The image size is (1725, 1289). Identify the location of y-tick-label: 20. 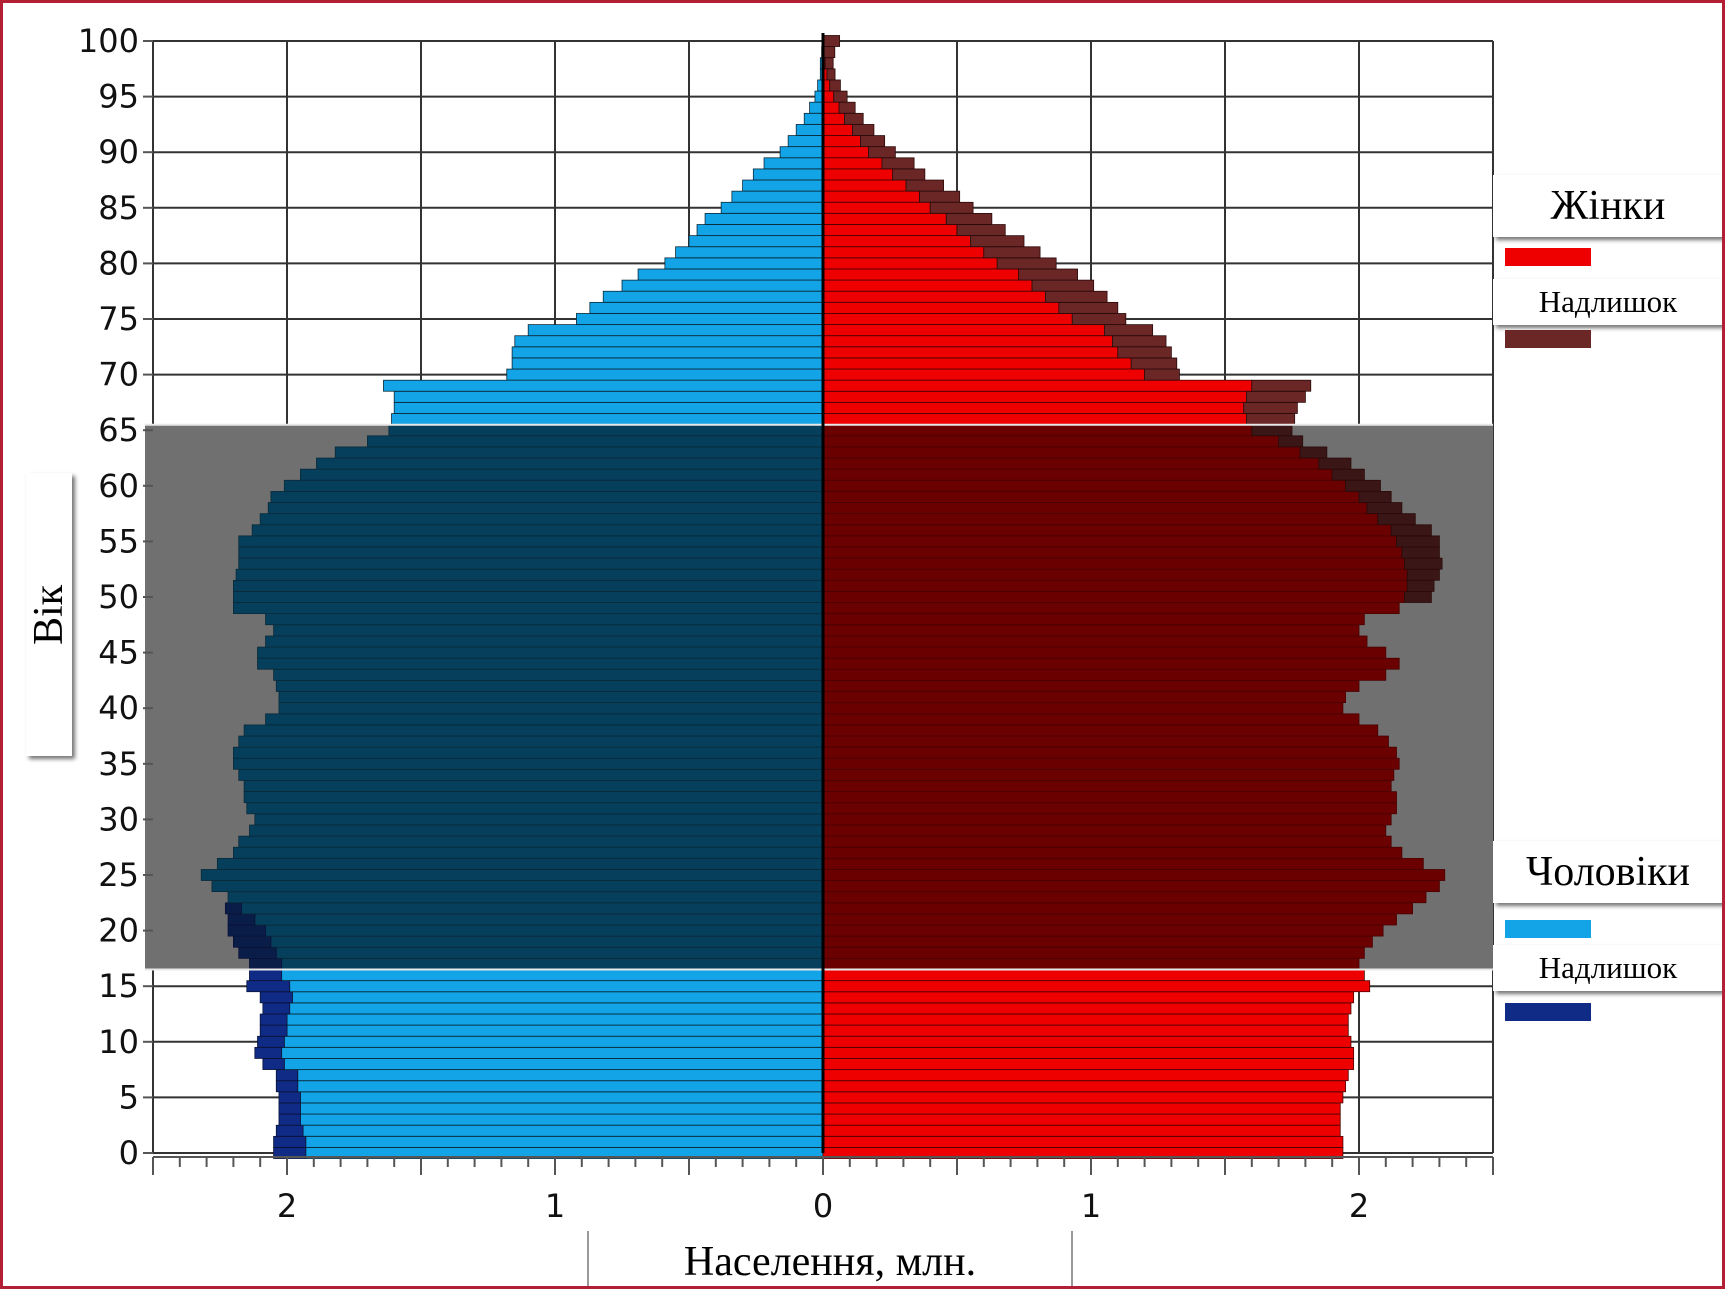
(118, 931).